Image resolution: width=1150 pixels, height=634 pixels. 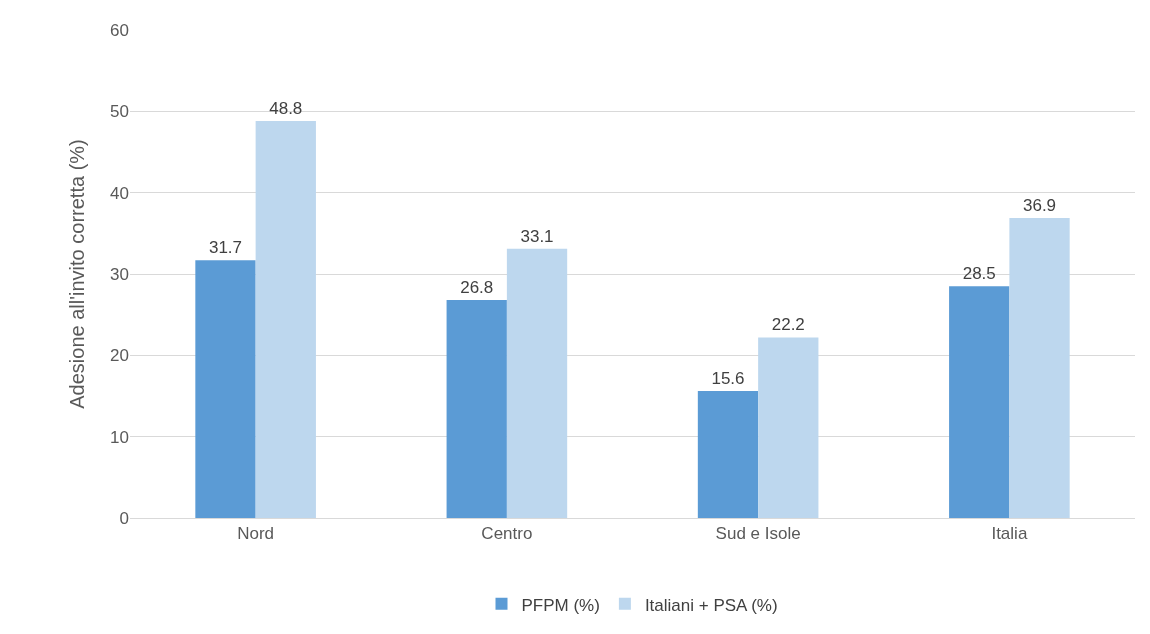 I want to click on data-label: 26.8, so click(x=477, y=288).